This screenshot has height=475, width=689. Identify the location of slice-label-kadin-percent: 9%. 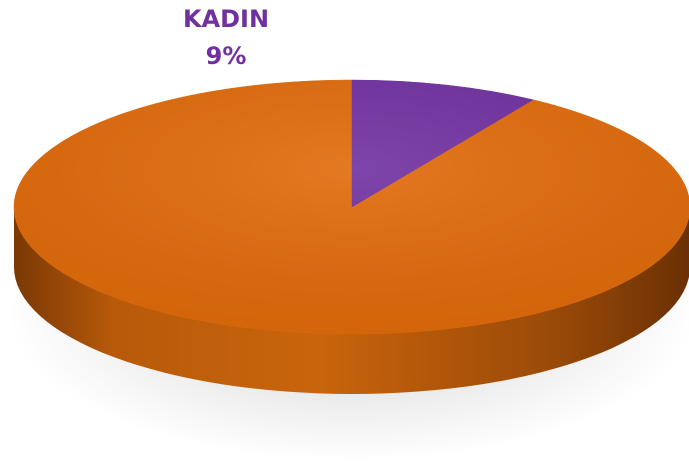
(226, 56).